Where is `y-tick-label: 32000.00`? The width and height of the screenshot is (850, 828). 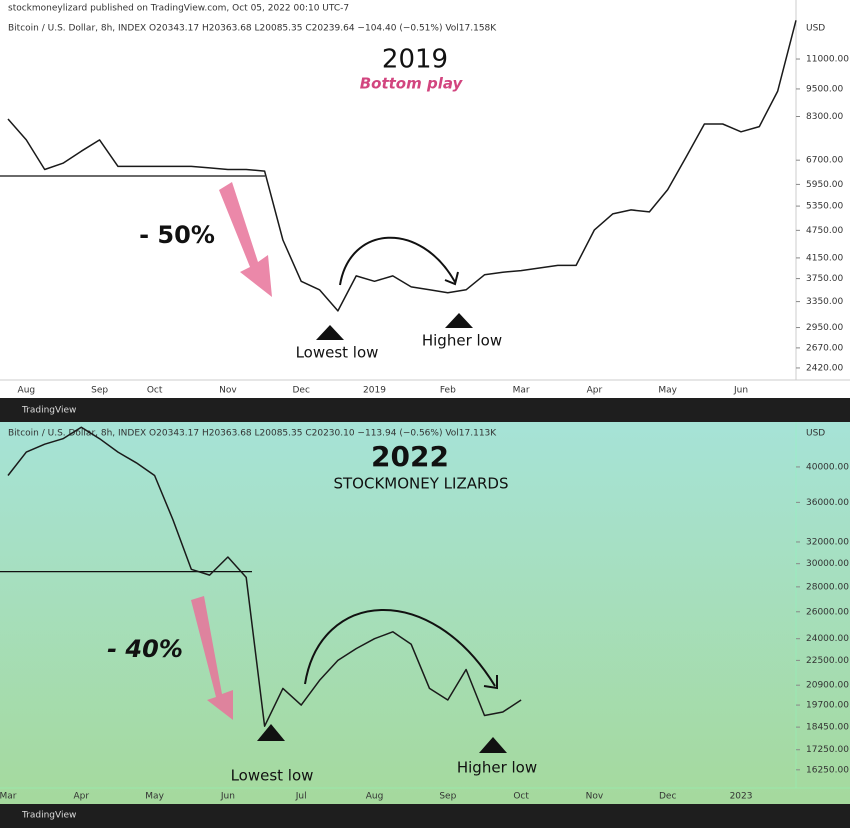
y-tick-label: 32000.00 is located at coordinates (827, 542).